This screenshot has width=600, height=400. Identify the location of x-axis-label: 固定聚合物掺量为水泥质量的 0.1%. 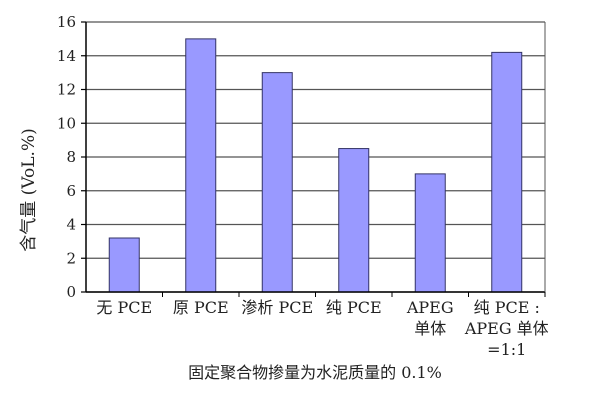
(315, 372).